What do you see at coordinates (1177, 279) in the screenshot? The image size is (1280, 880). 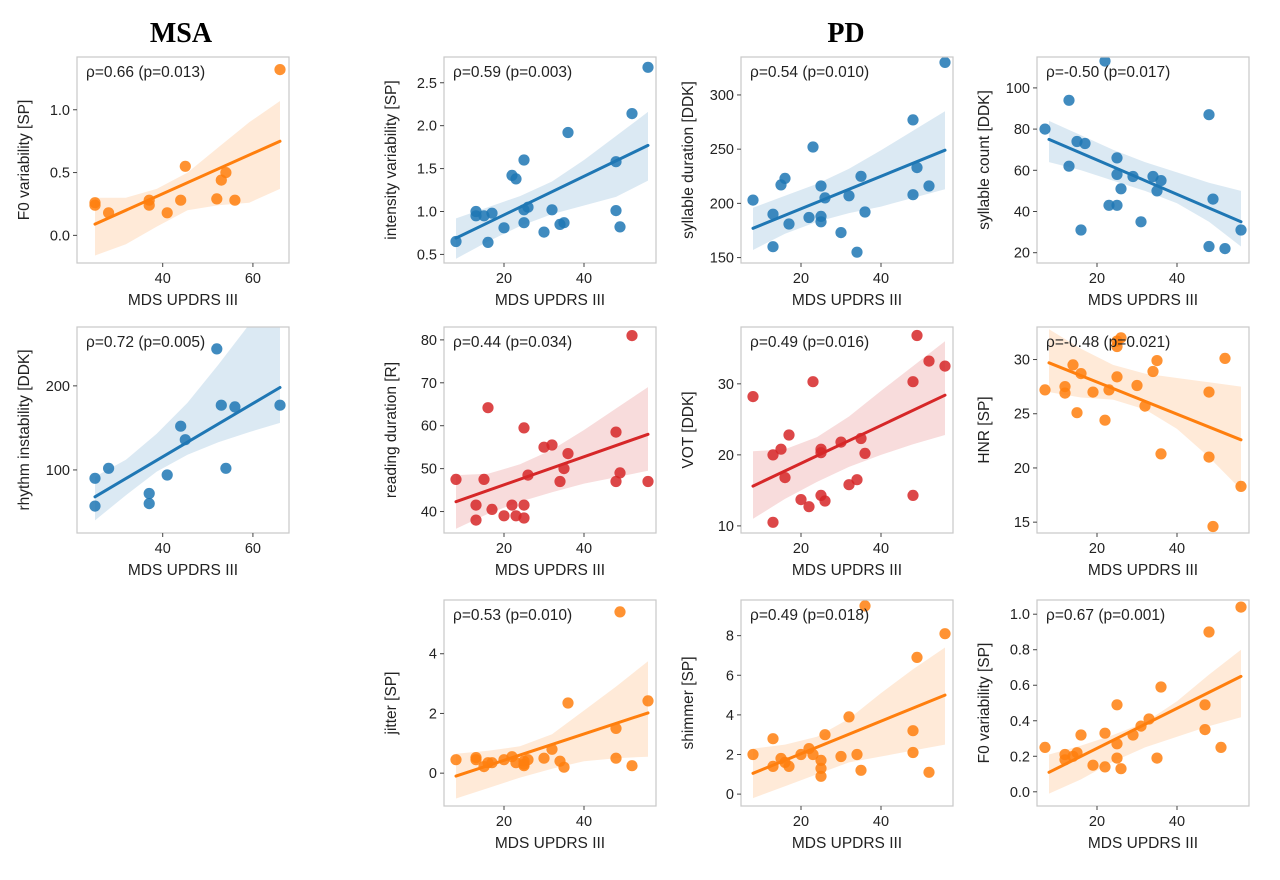 I see `chart-pd-syllable-count-xtick-label-1: 40` at bounding box center [1177, 279].